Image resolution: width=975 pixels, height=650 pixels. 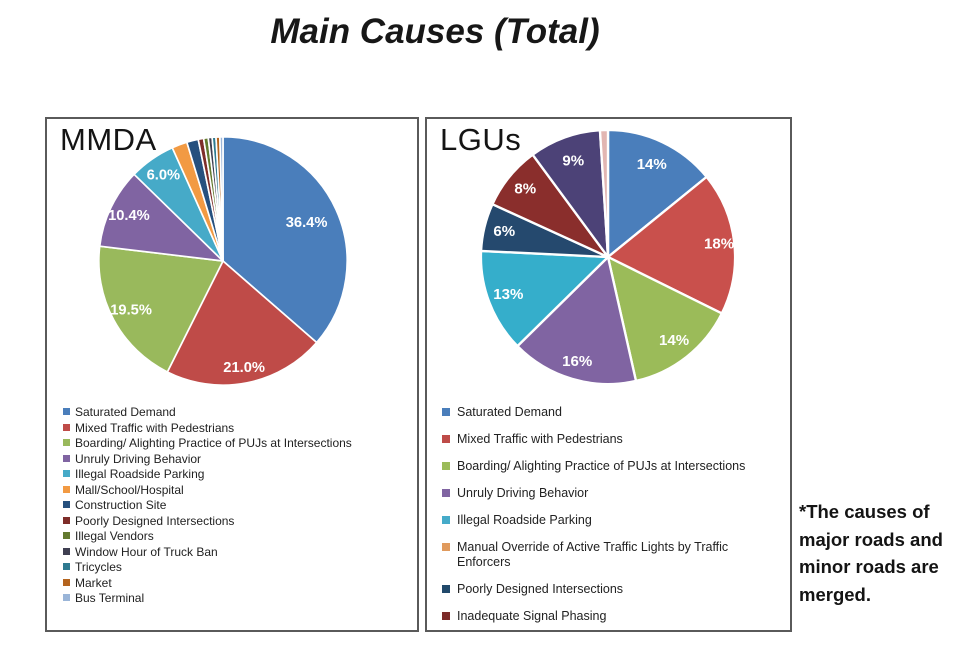 I want to click on pie-percent-label: 13%, so click(x=508, y=294).